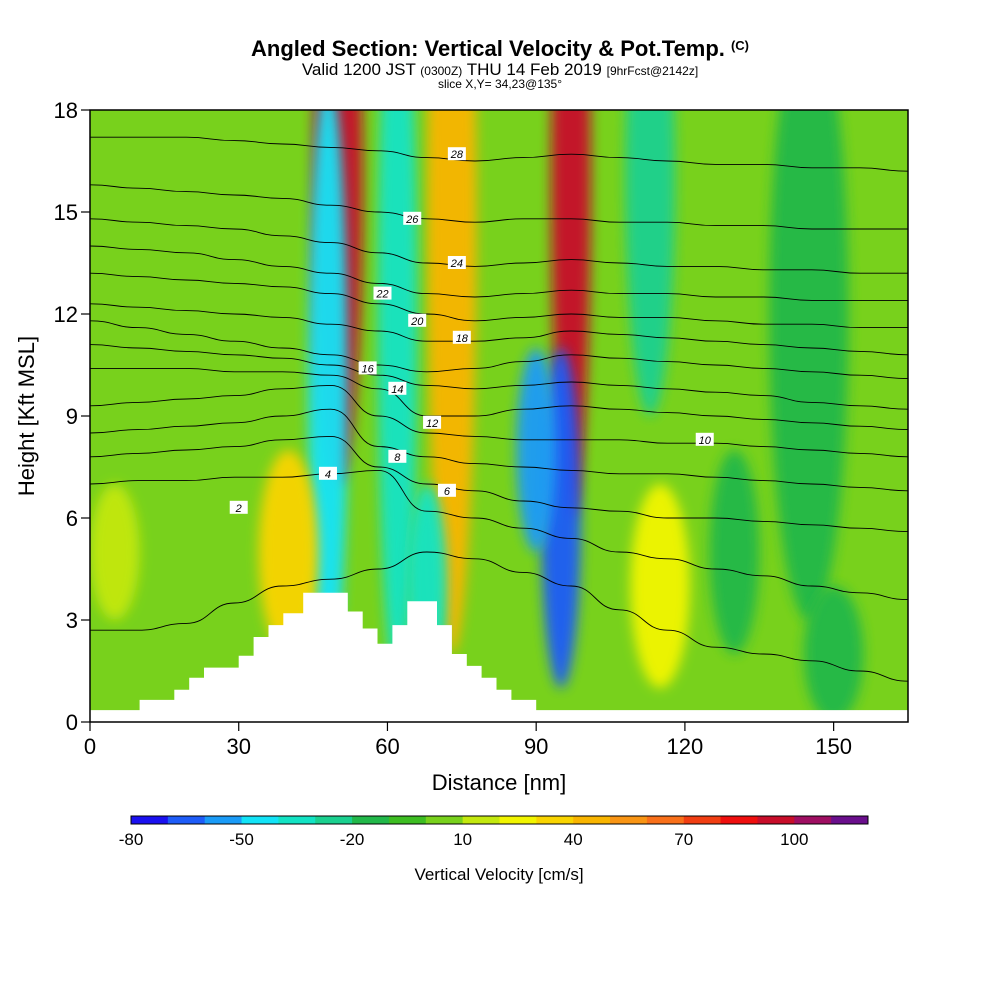 The height and width of the screenshot is (1000, 1000). I want to click on isentrope-label-text: 10, so click(705, 441).